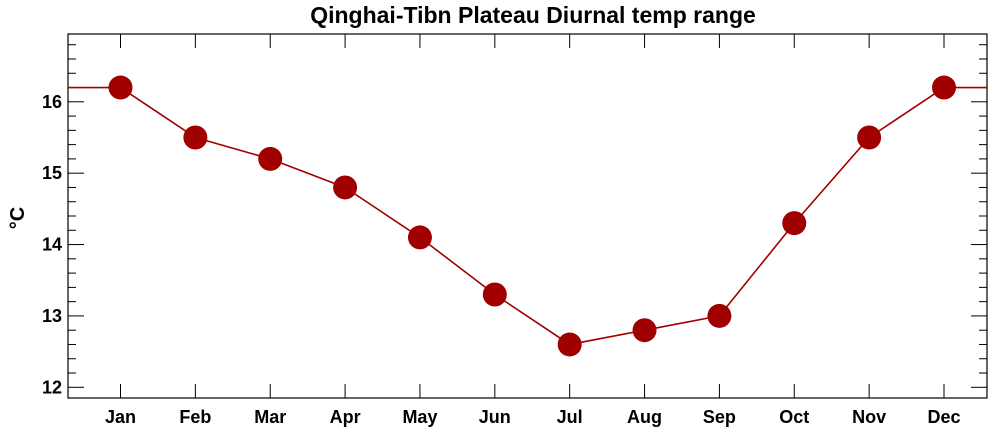  What do you see at coordinates (270, 417) in the screenshot?
I see `x-tick-label: Mar` at bounding box center [270, 417].